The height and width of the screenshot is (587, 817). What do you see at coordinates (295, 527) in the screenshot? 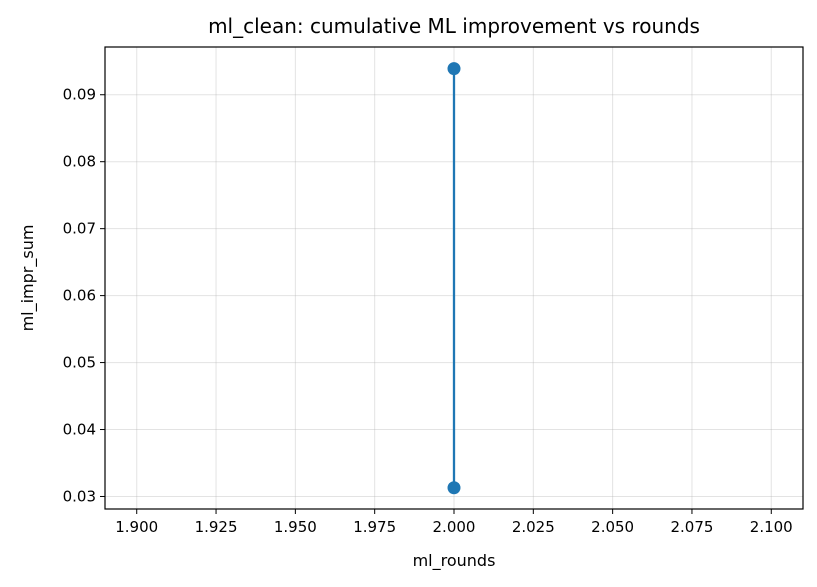
I see `x-tick-label: 1.950` at bounding box center [295, 527].